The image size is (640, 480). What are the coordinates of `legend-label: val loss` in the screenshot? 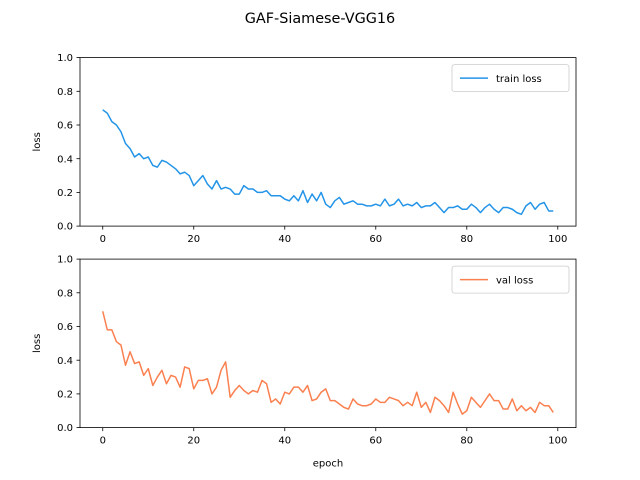 It's located at (514, 281).